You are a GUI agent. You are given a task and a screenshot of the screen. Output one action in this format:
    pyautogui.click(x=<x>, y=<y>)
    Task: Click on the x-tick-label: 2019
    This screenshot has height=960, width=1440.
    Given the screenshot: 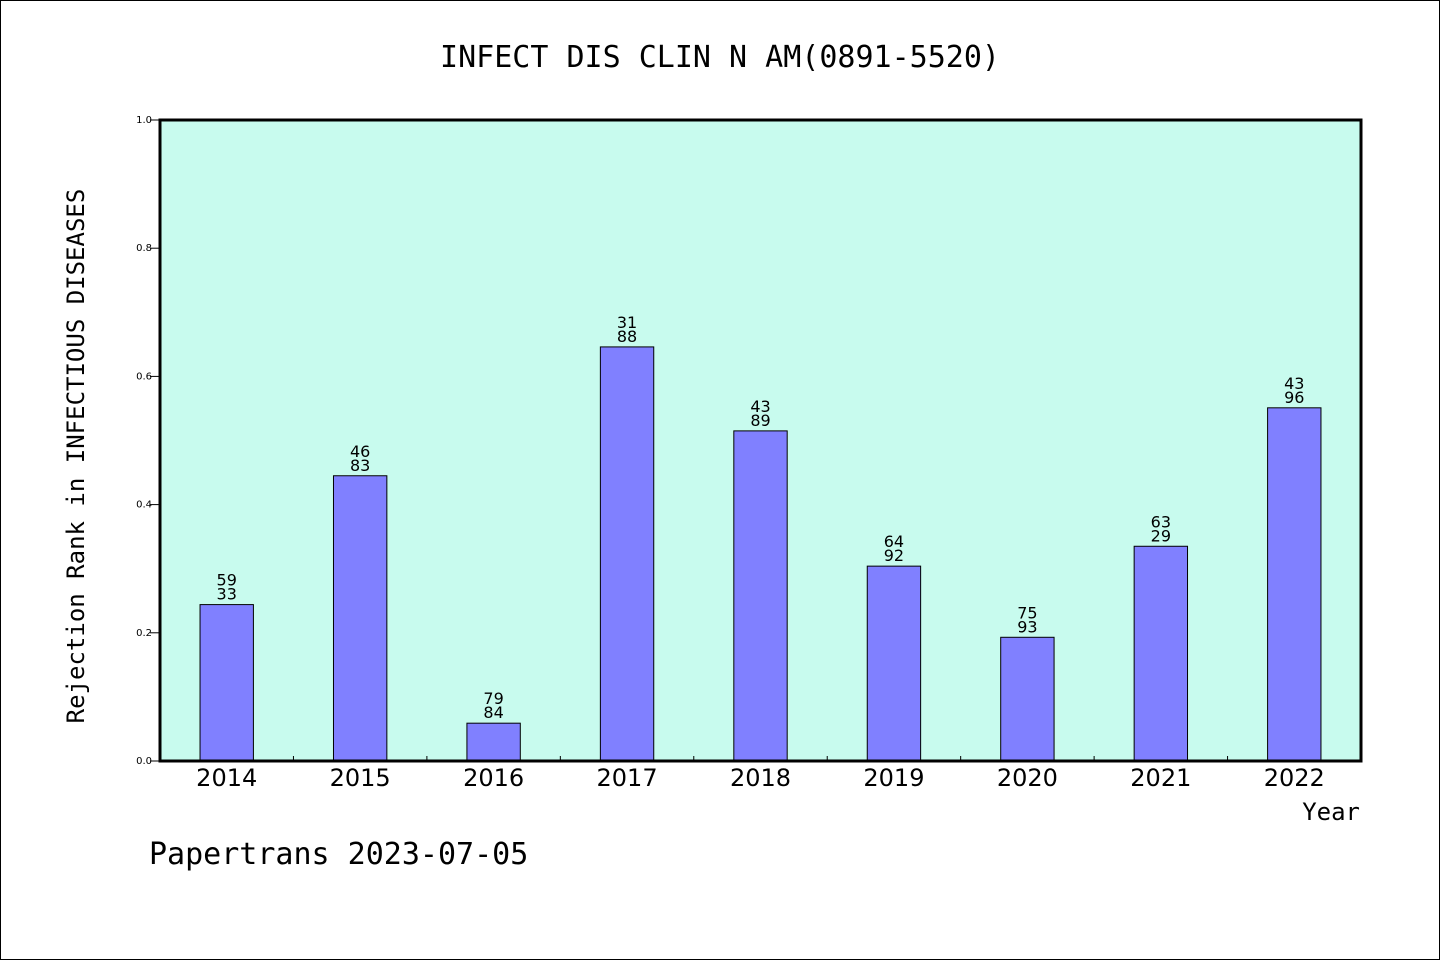 What is the action you would take?
    pyautogui.click(x=893, y=778)
    